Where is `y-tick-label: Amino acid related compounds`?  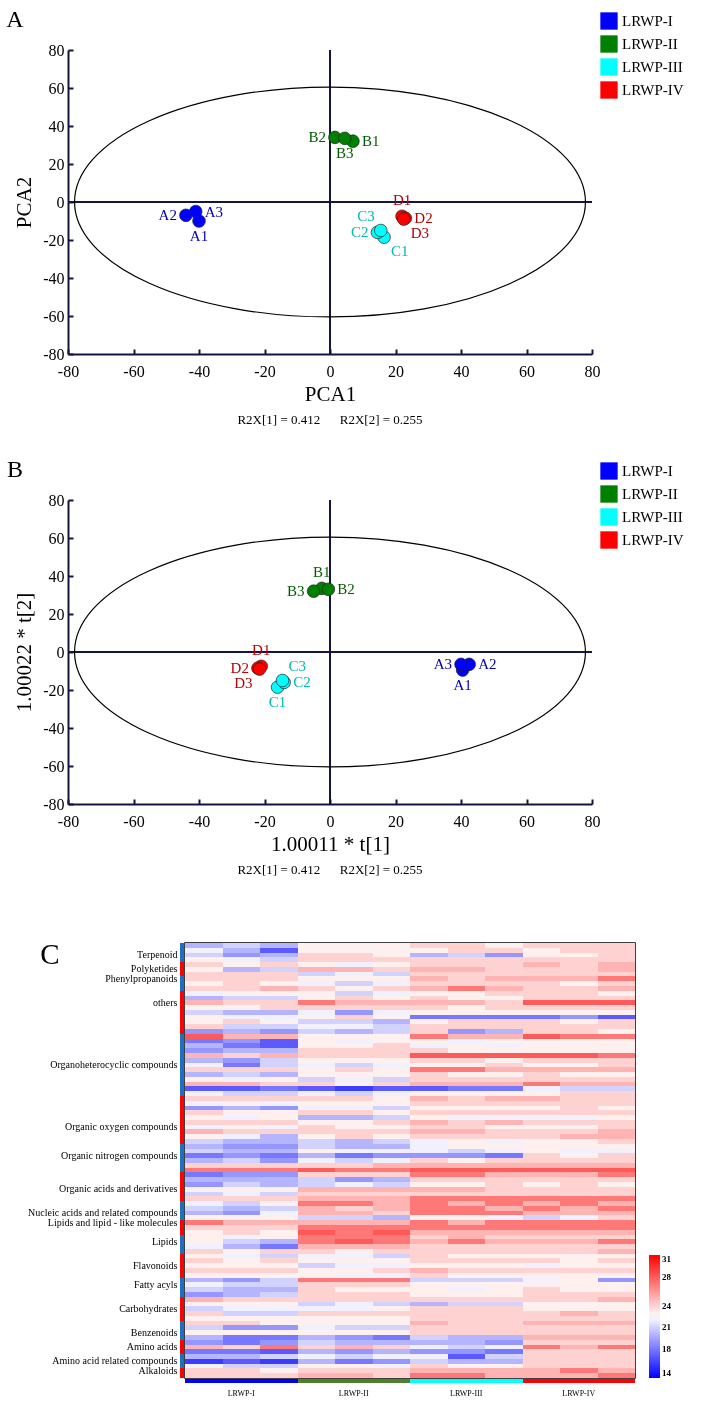
y-tick-label: Amino acid related compounds is located at coordinates (115, 1361).